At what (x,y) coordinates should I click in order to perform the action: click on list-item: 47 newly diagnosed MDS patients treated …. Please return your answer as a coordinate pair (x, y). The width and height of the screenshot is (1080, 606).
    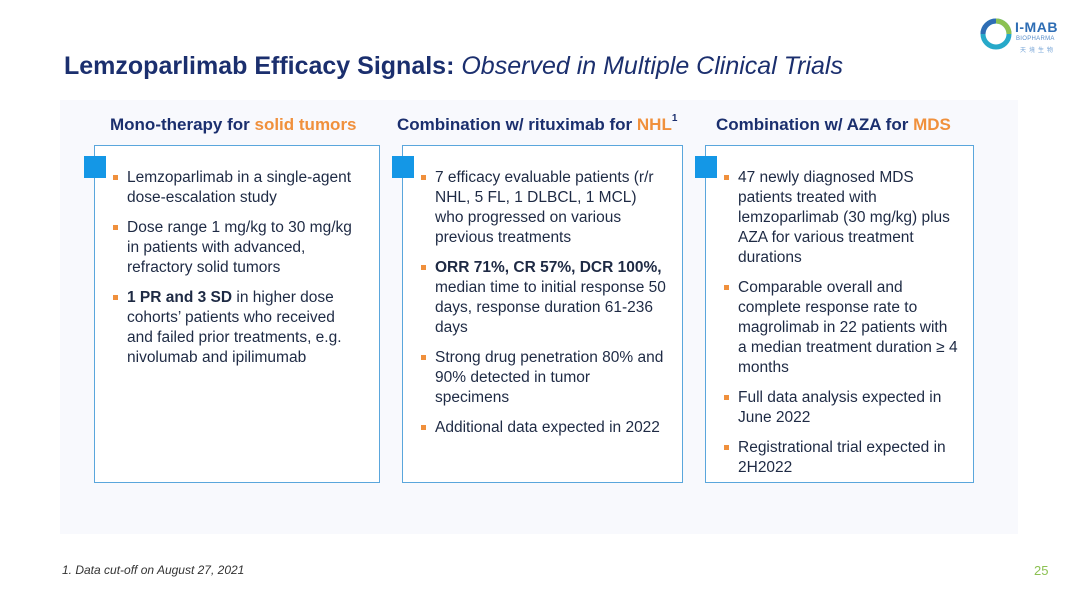
    Looking at the image, I should click on (841, 218).